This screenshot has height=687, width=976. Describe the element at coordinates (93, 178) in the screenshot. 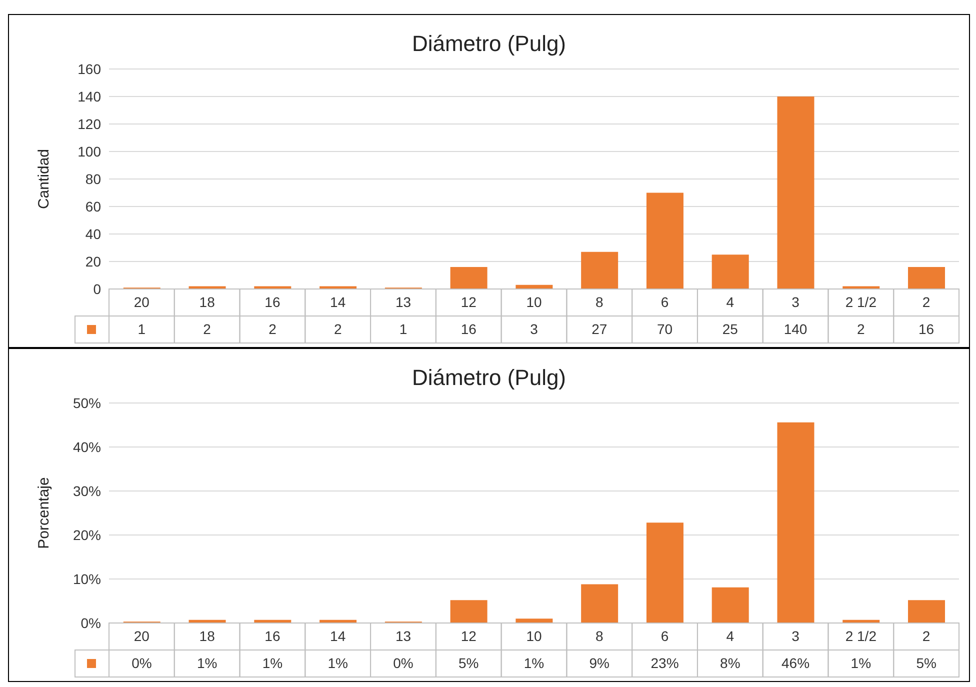

I see `y-tick-label: 80` at that location.